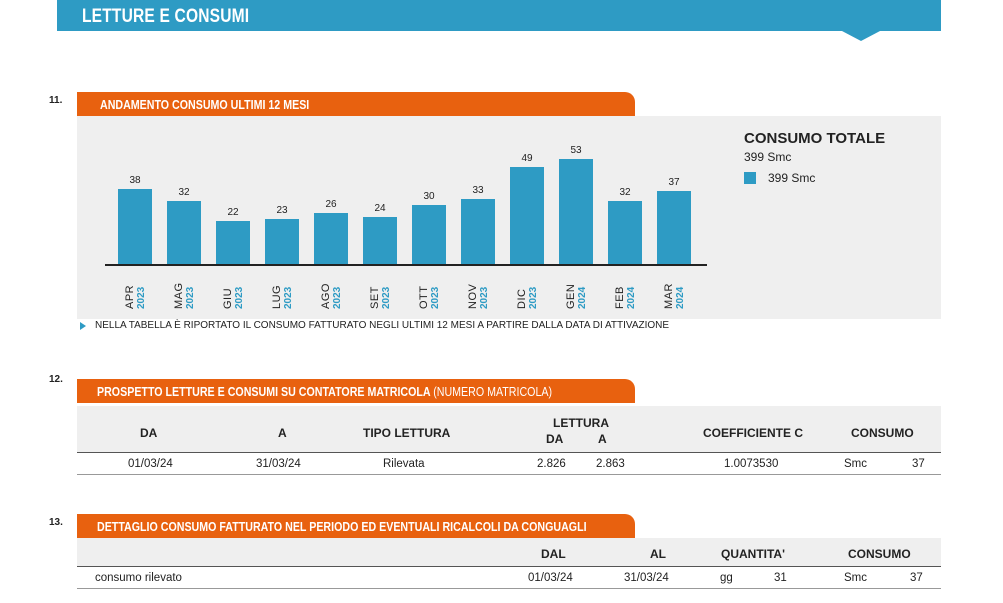  Describe the element at coordinates (768, 157) in the screenshot. I see `legend-subtitle: 399 Smc` at that location.